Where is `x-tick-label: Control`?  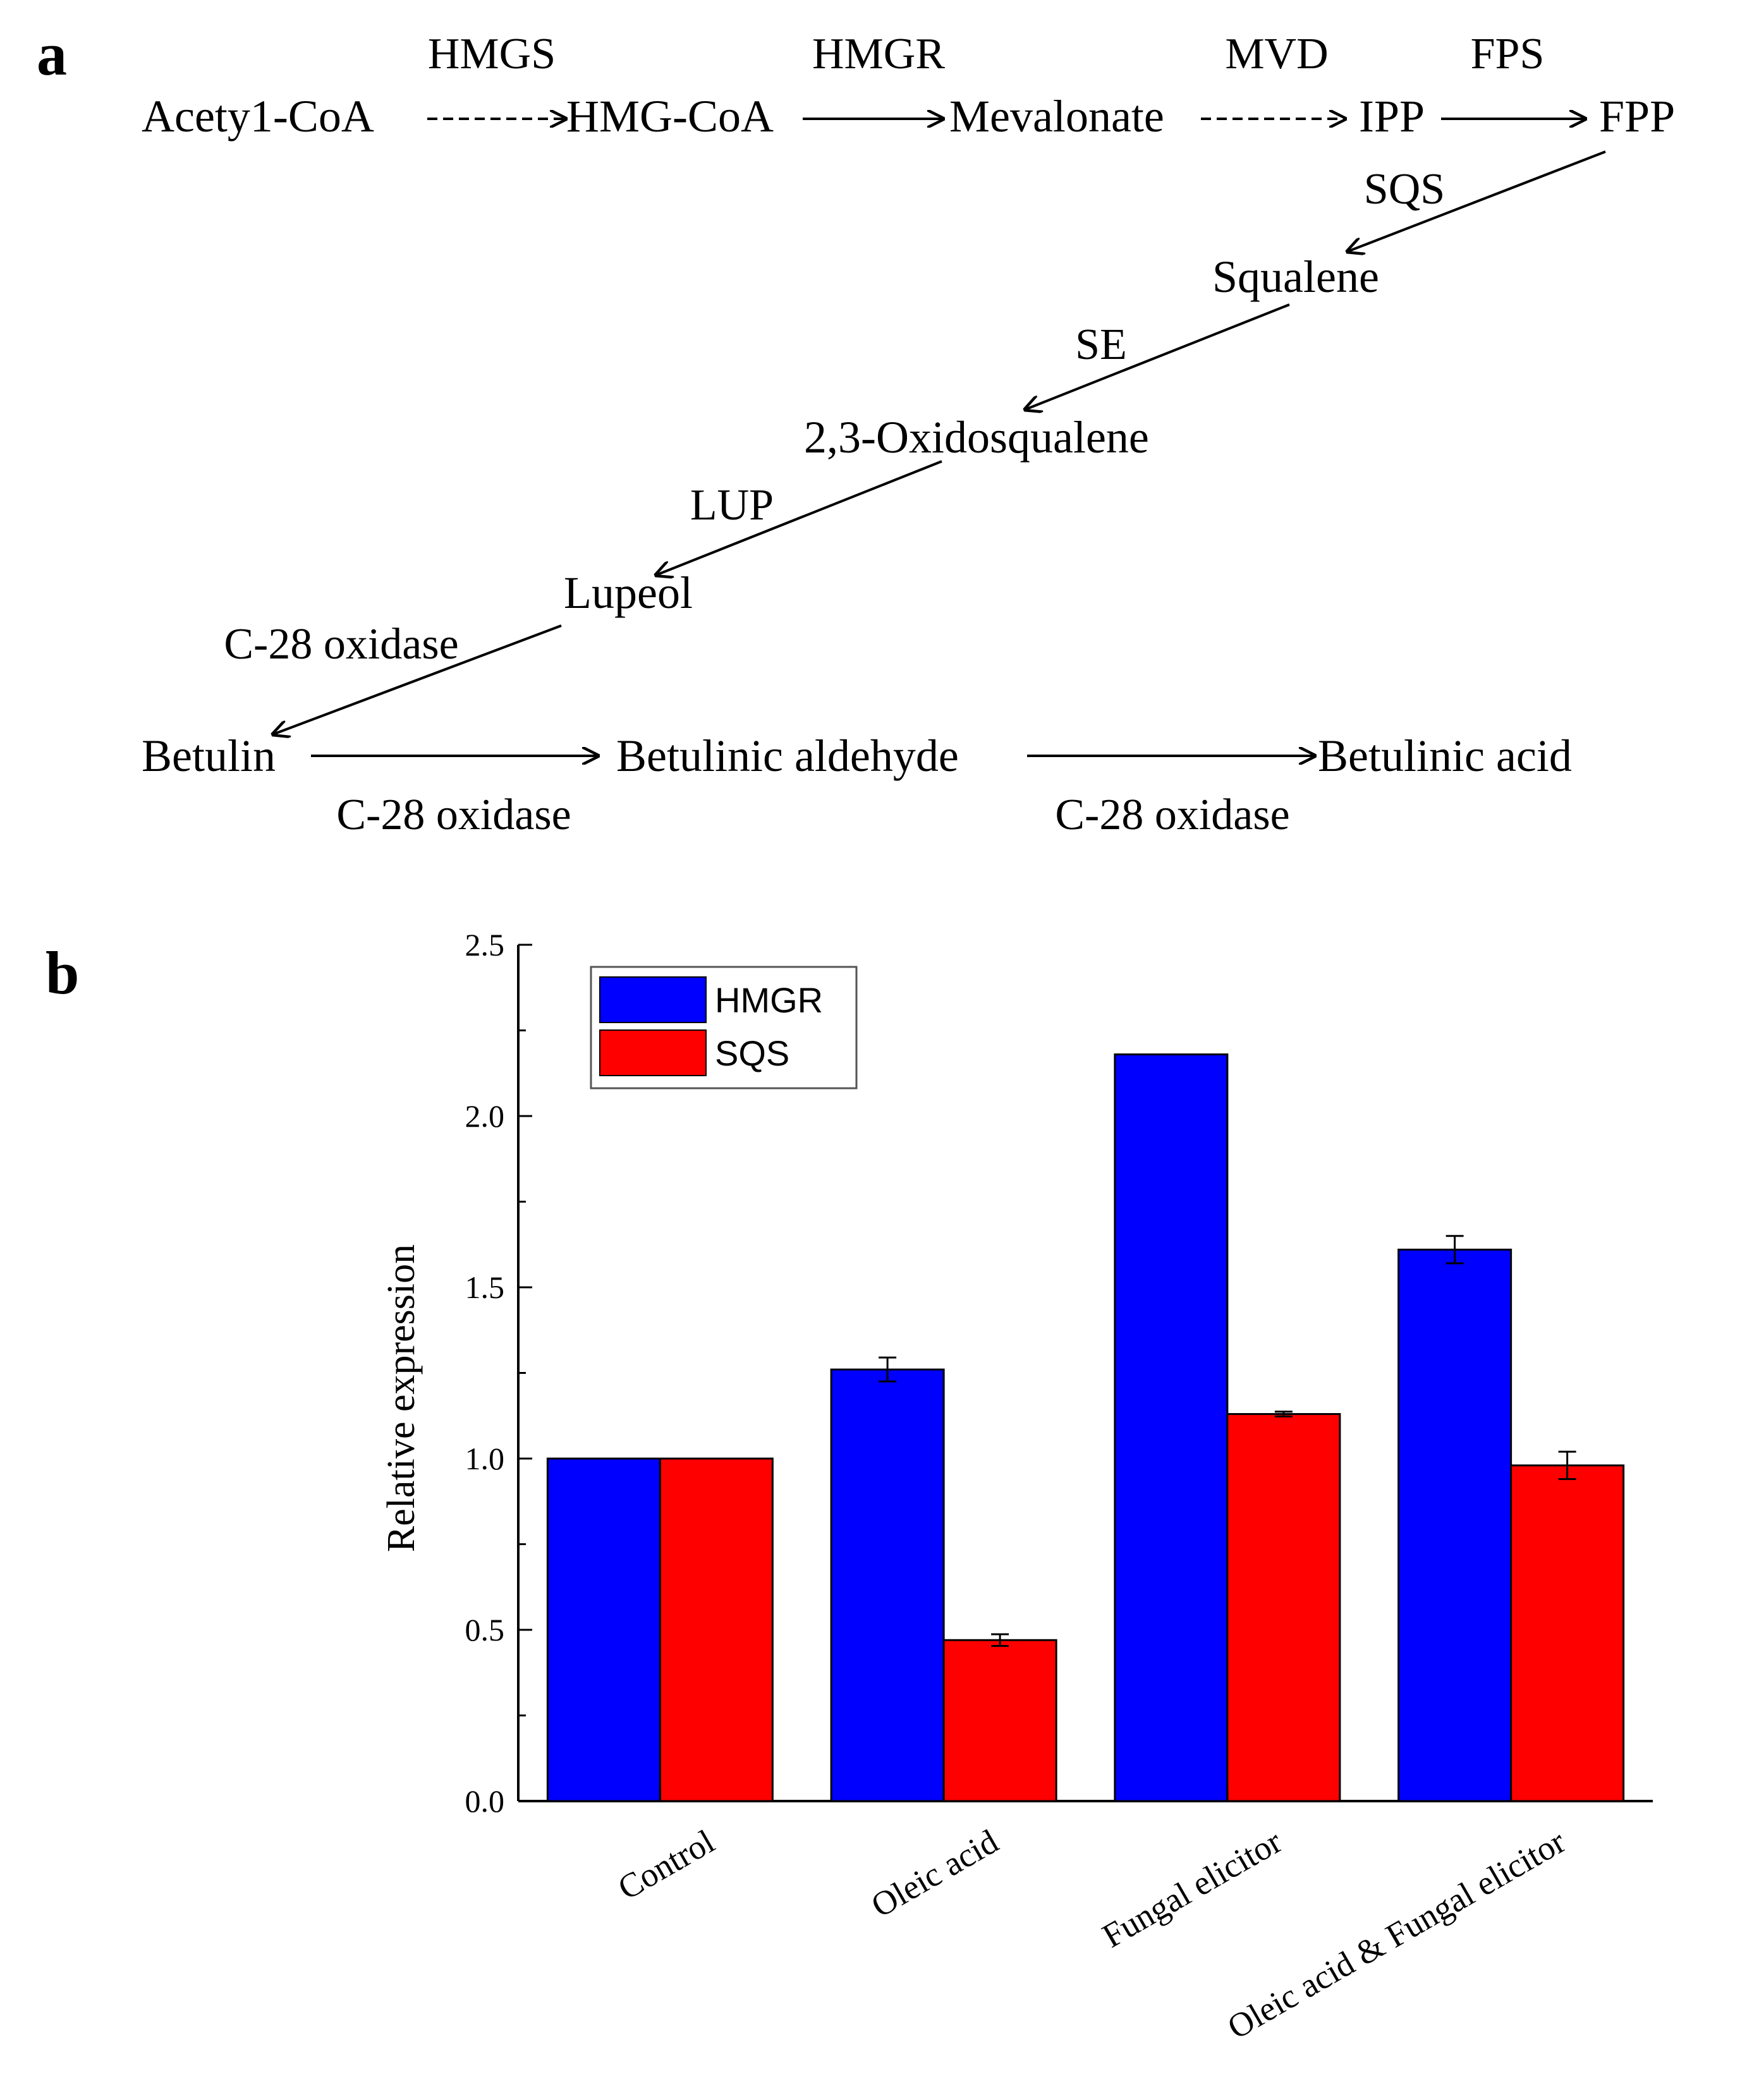 x-tick-label: Control is located at coordinates (666, 1865).